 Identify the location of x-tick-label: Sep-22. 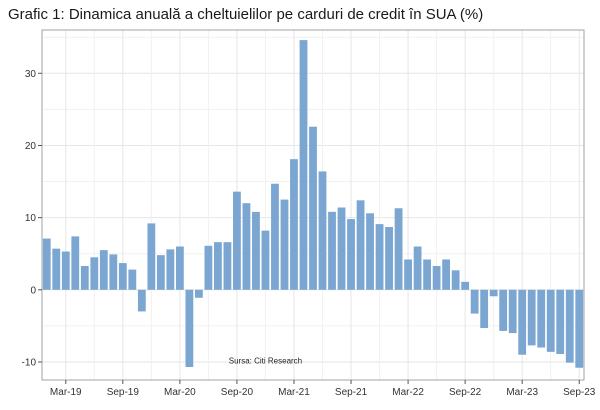
(465, 392).